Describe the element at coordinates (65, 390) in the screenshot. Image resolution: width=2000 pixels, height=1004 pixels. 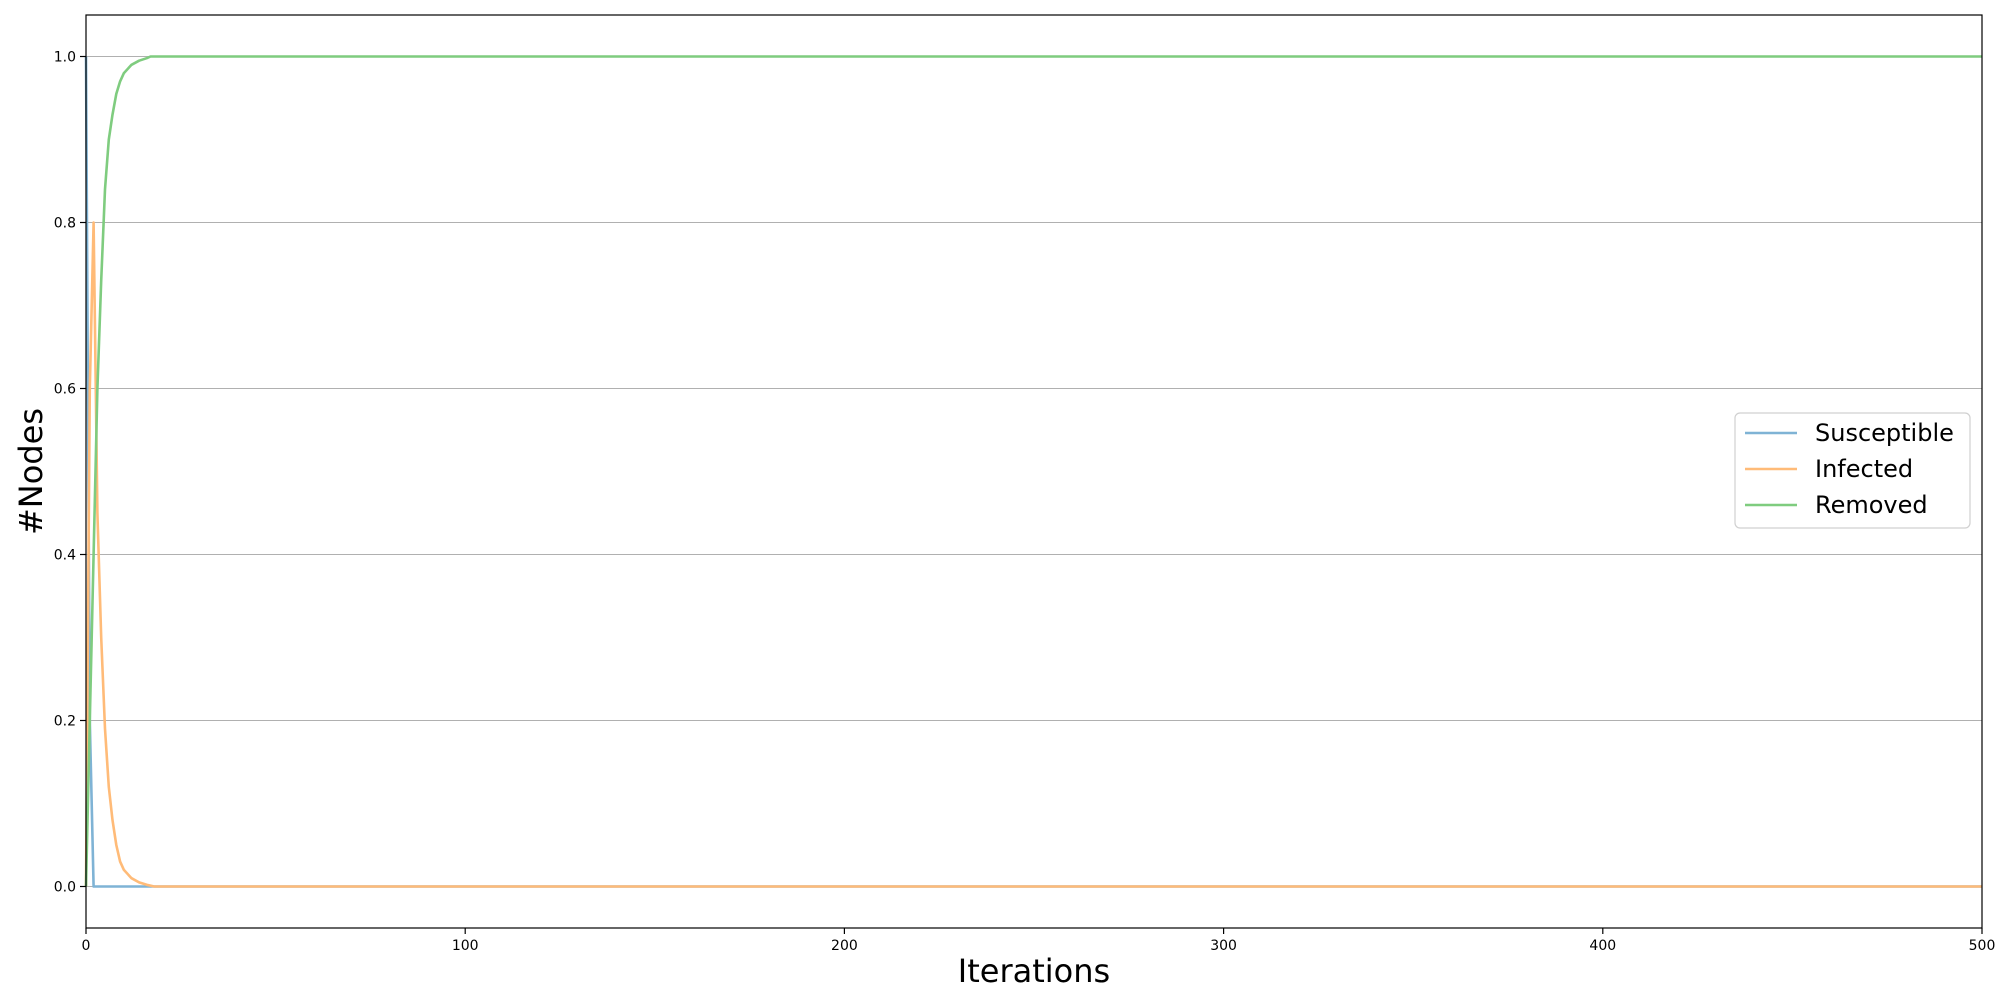
I see `y-tick-label: 0.6` at that location.